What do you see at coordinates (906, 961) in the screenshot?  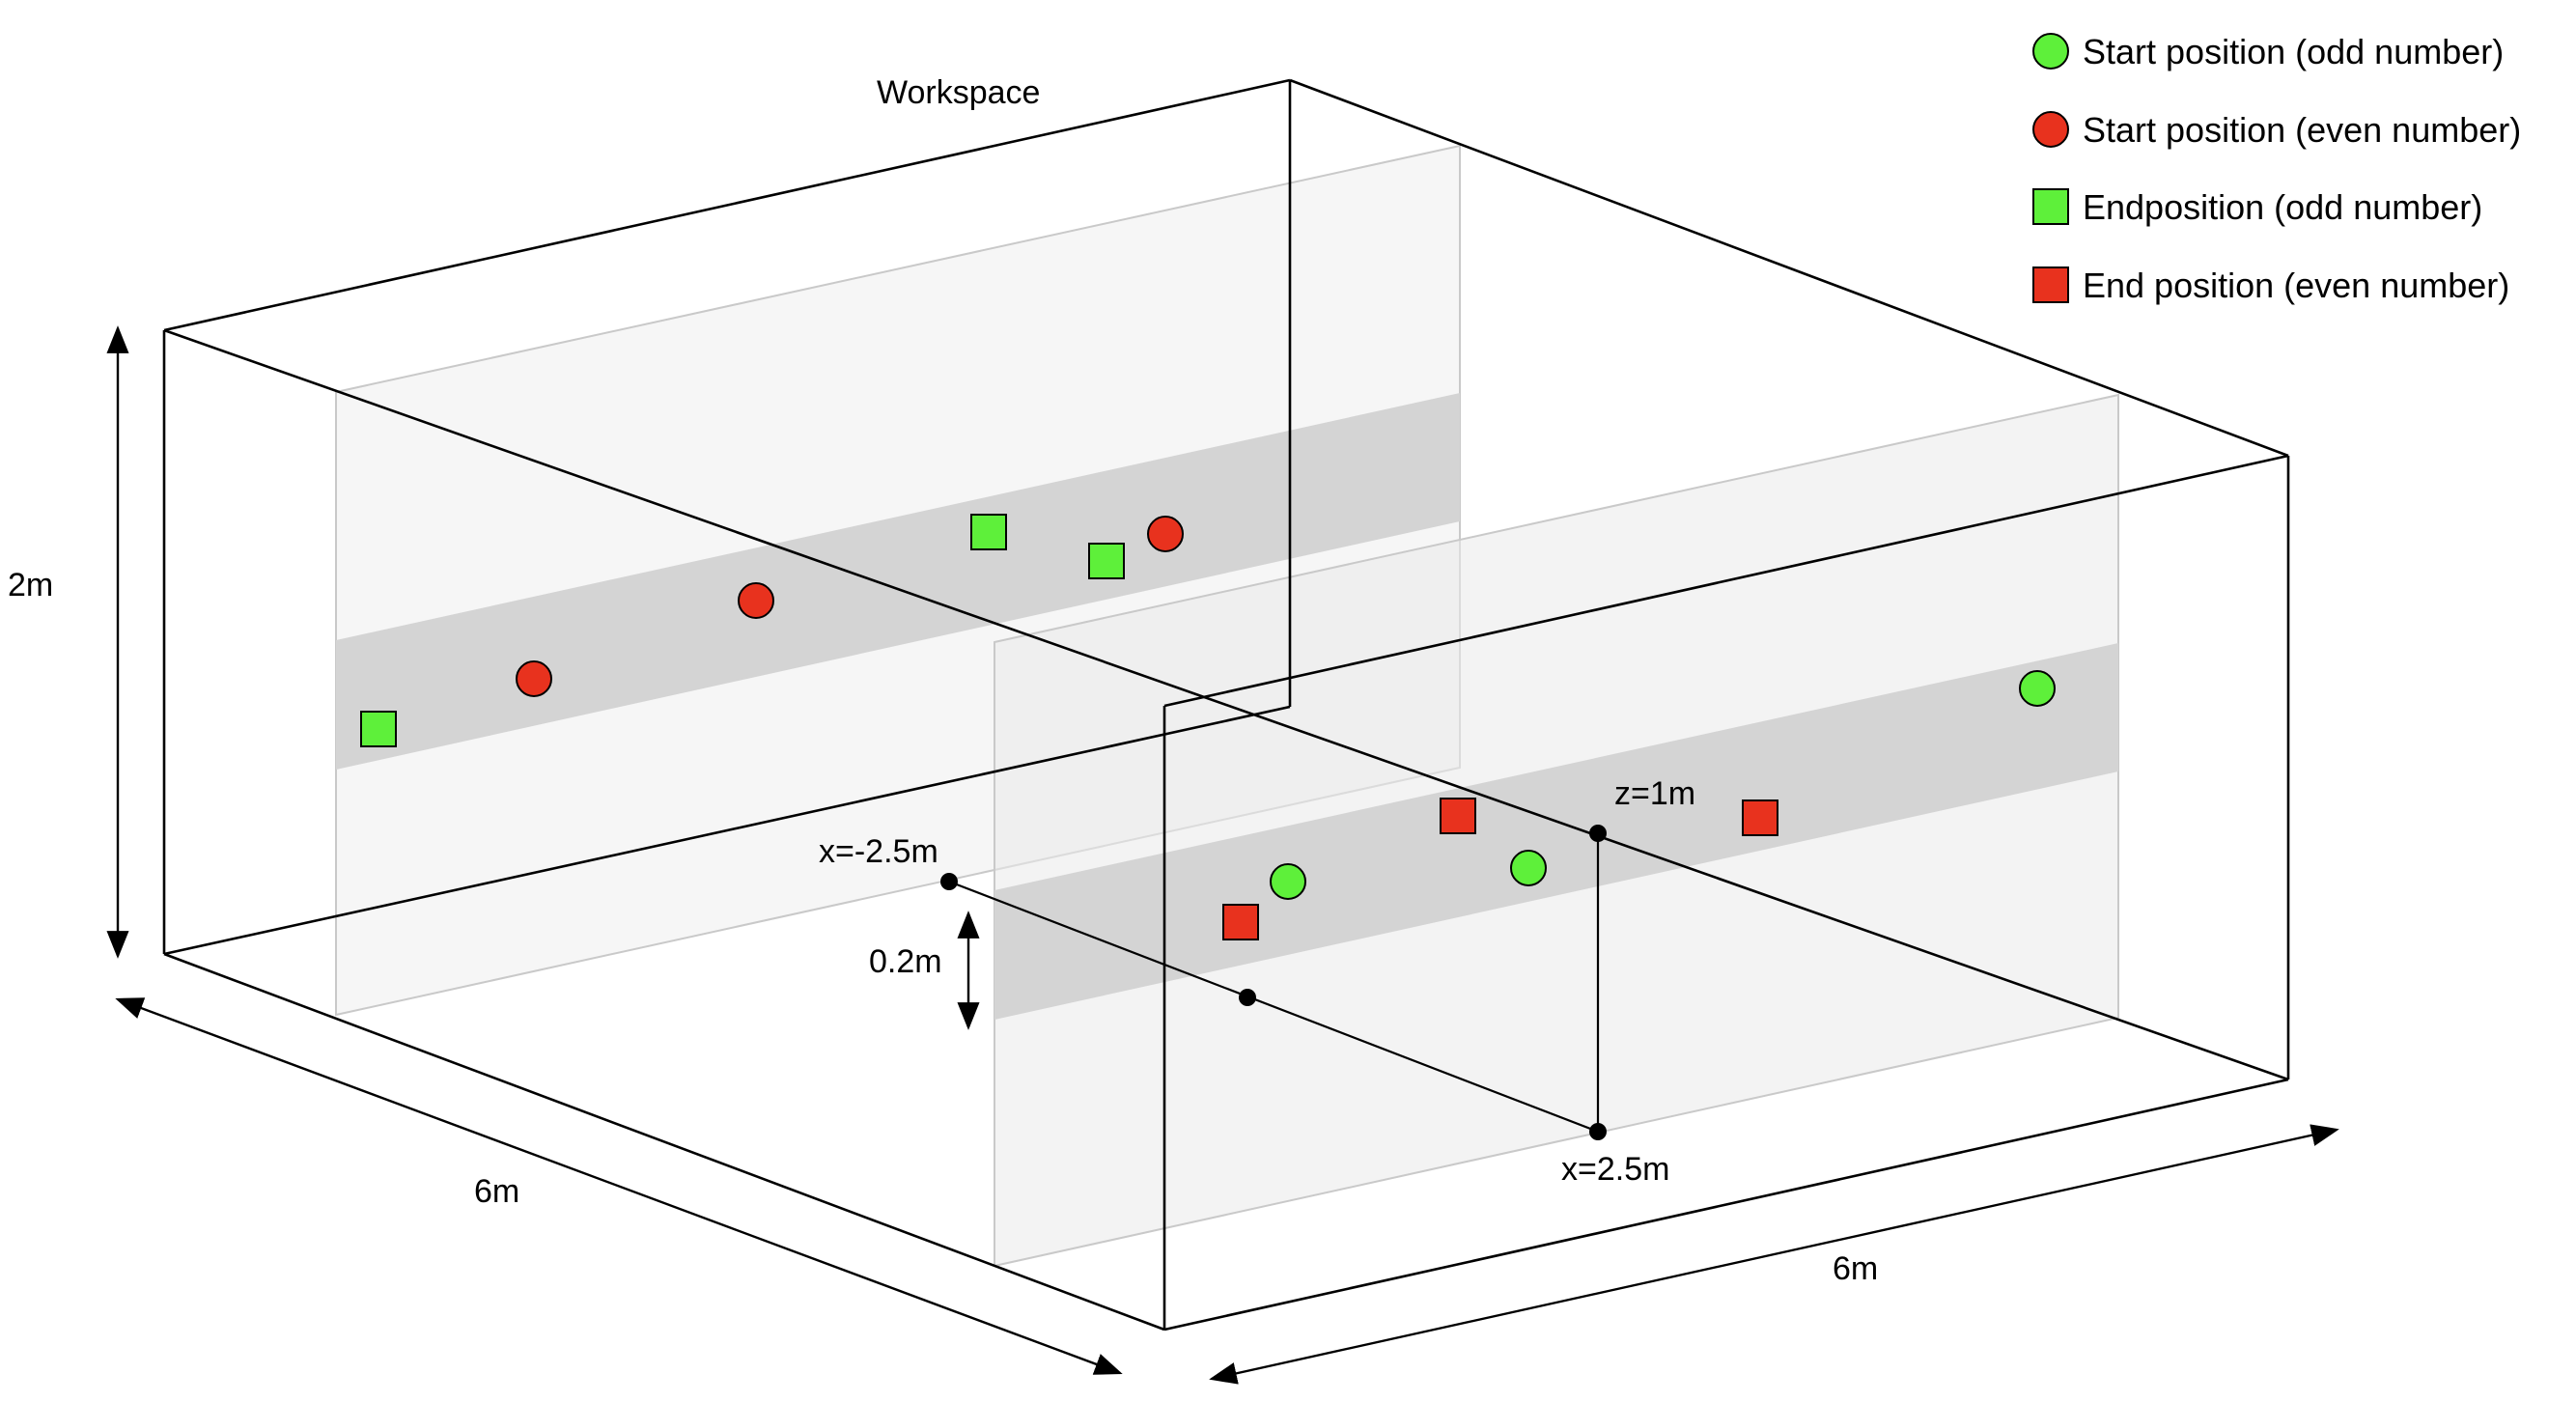 I see `band-height-label: 0.2m` at bounding box center [906, 961].